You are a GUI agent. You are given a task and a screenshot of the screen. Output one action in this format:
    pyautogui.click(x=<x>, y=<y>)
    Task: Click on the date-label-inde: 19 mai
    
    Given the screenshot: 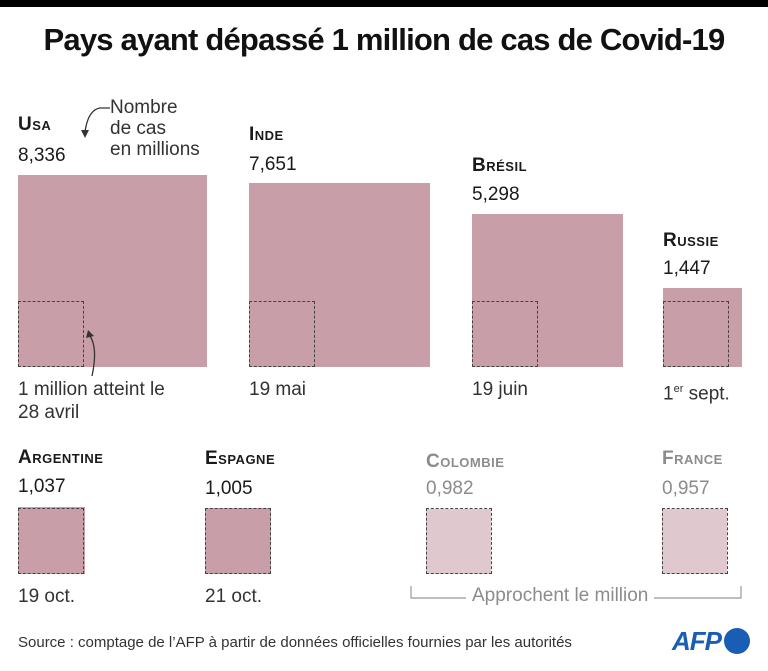 What is the action you would take?
    pyautogui.click(x=278, y=389)
    